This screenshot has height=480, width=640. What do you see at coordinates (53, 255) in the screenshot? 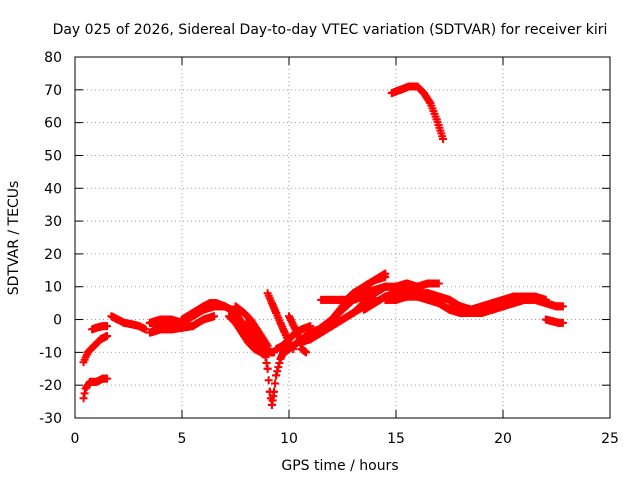
I see `y-tick-label: 20` at bounding box center [53, 255].